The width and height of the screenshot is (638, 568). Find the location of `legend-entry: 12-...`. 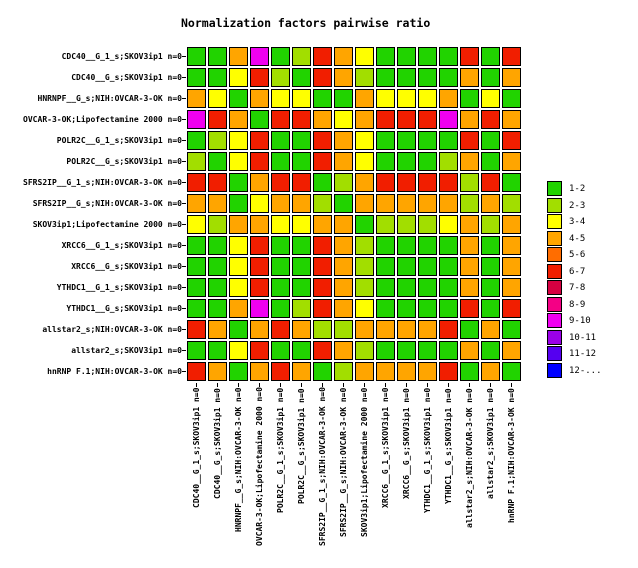

legend-entry: 12-... is located at coordinates (574, 370).